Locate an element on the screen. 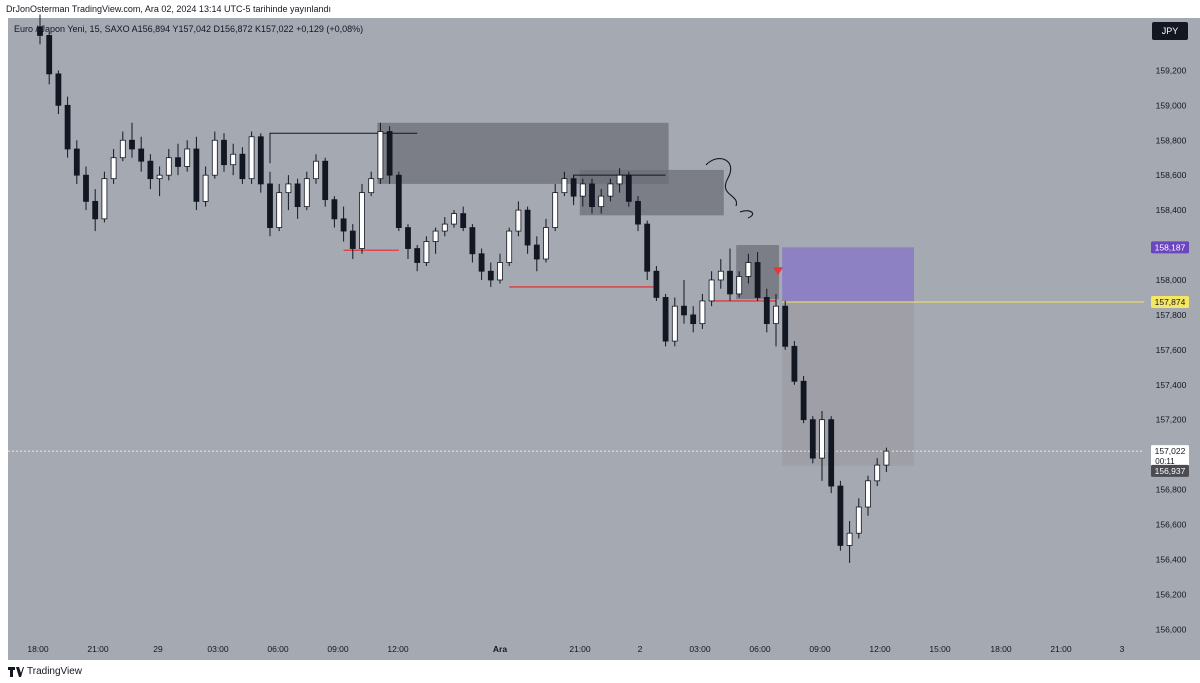 The height and width of the screenshot is (683, 1200). target-price-badge-bg is located at coordinates (1170, 247).